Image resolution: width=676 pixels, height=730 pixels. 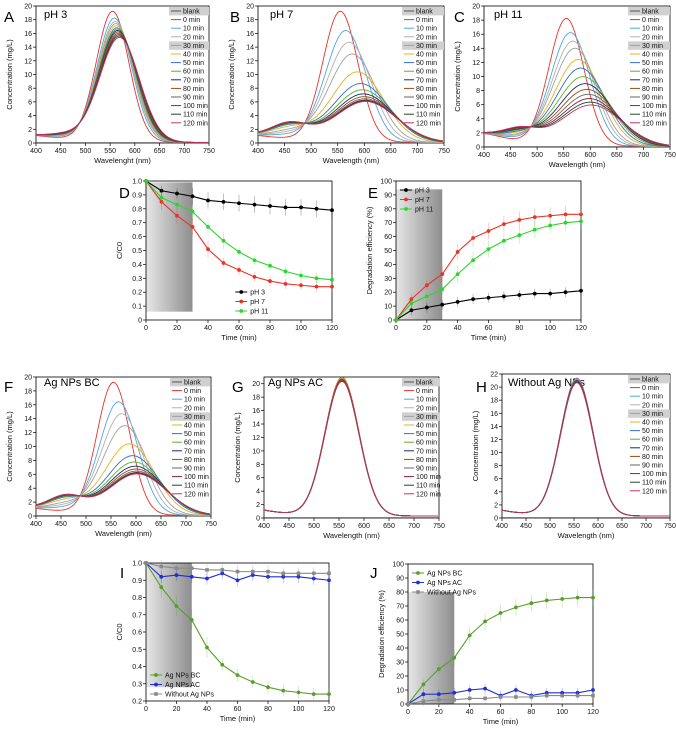 What do you see at coordinates (388, 265) in the screenshot?
I see `e-y-tick-label: 40` at bounding box center [388, 265].